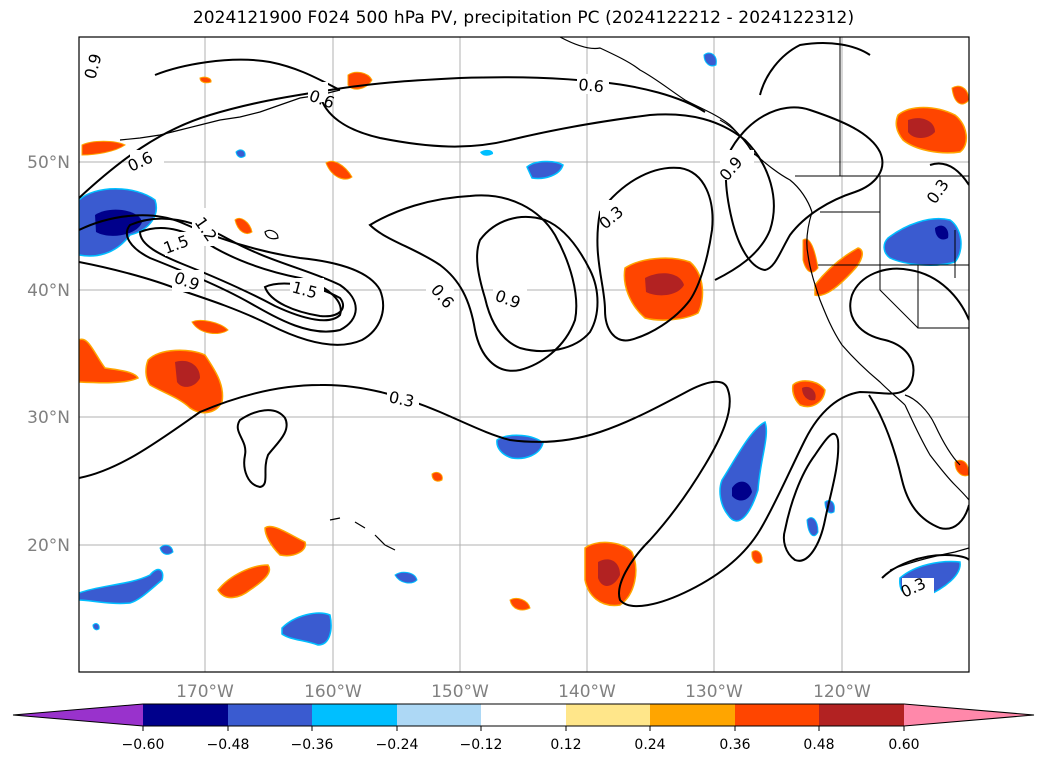  I want to click on colorbar-tick-label: −0.48, so click(228, 745).